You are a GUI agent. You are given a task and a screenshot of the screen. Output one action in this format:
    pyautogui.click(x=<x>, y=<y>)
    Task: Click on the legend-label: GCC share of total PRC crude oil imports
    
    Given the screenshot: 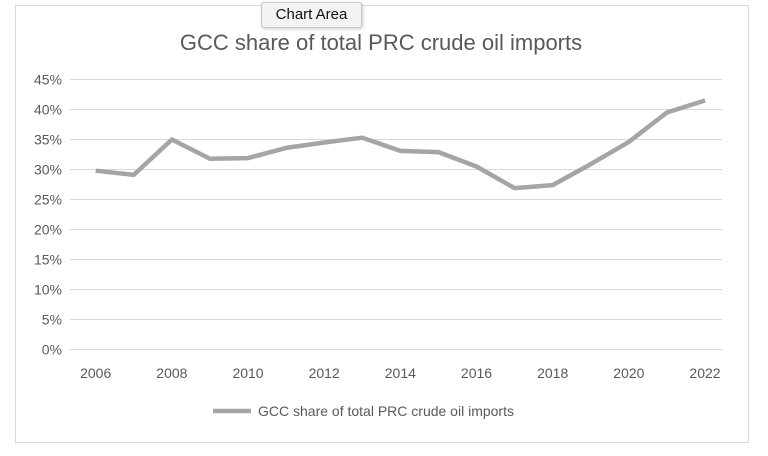 What is the action you would take?
    pyautogui.click(x=386, y=411)
    